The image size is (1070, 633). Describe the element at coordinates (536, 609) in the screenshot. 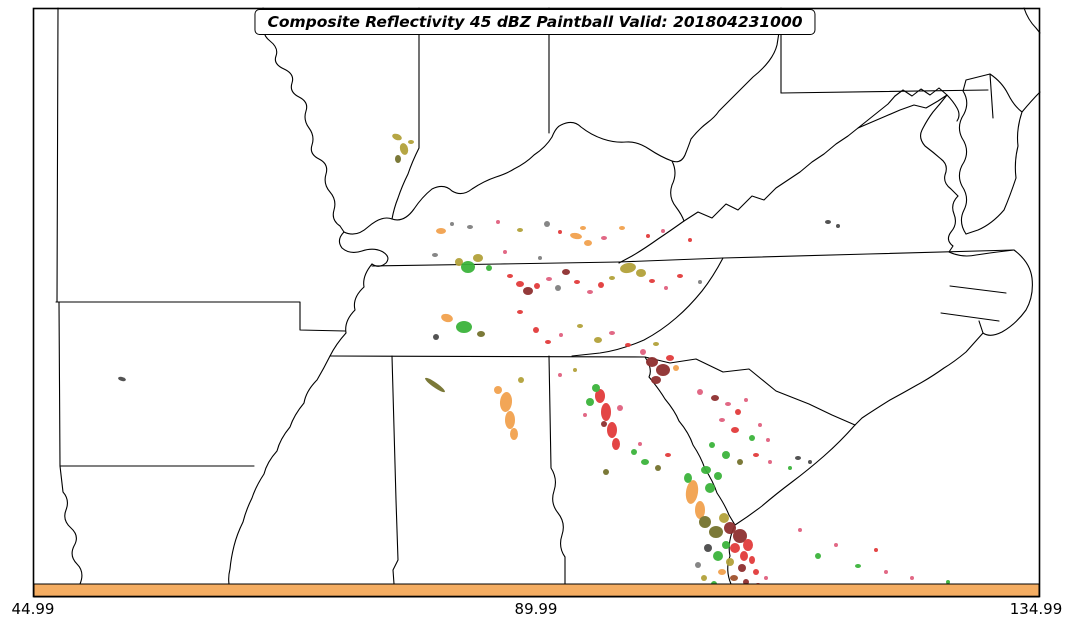

I see `x-tick-center: 89.99` at that location.